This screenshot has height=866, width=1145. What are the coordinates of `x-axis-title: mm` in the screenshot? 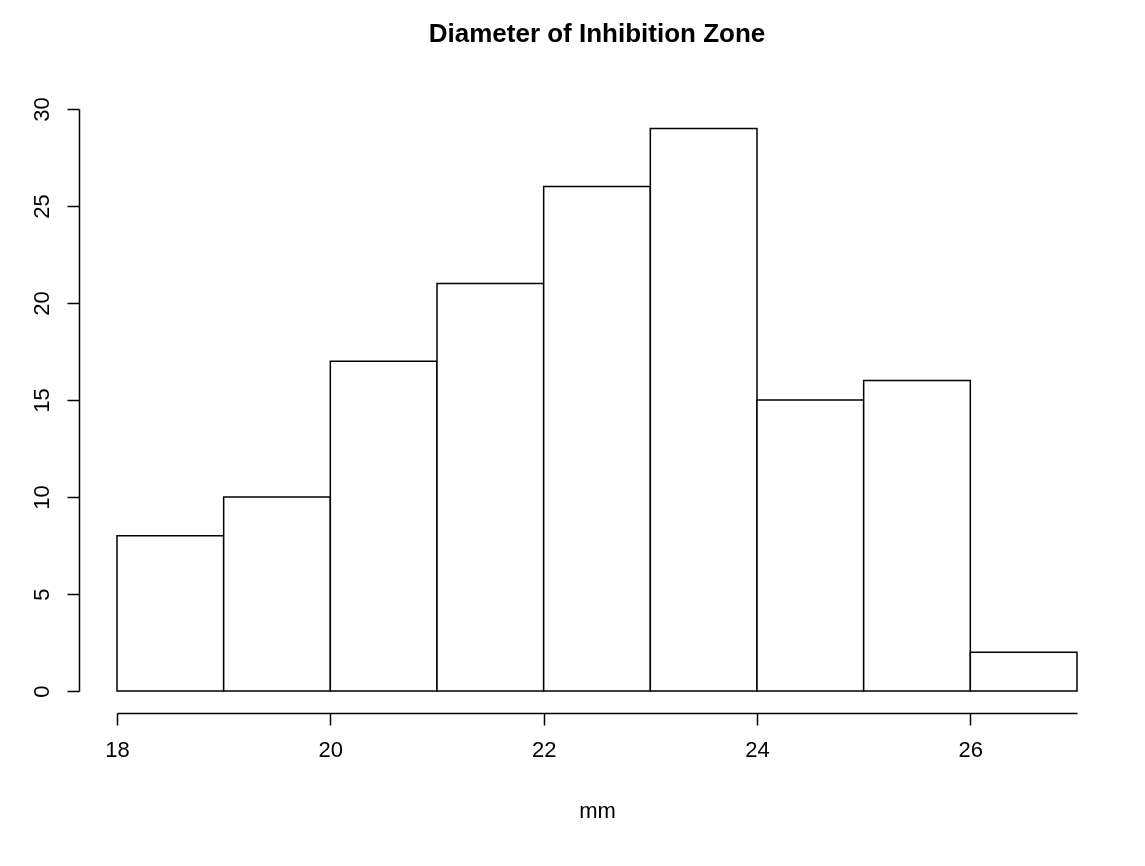 It's located at (597, 810).